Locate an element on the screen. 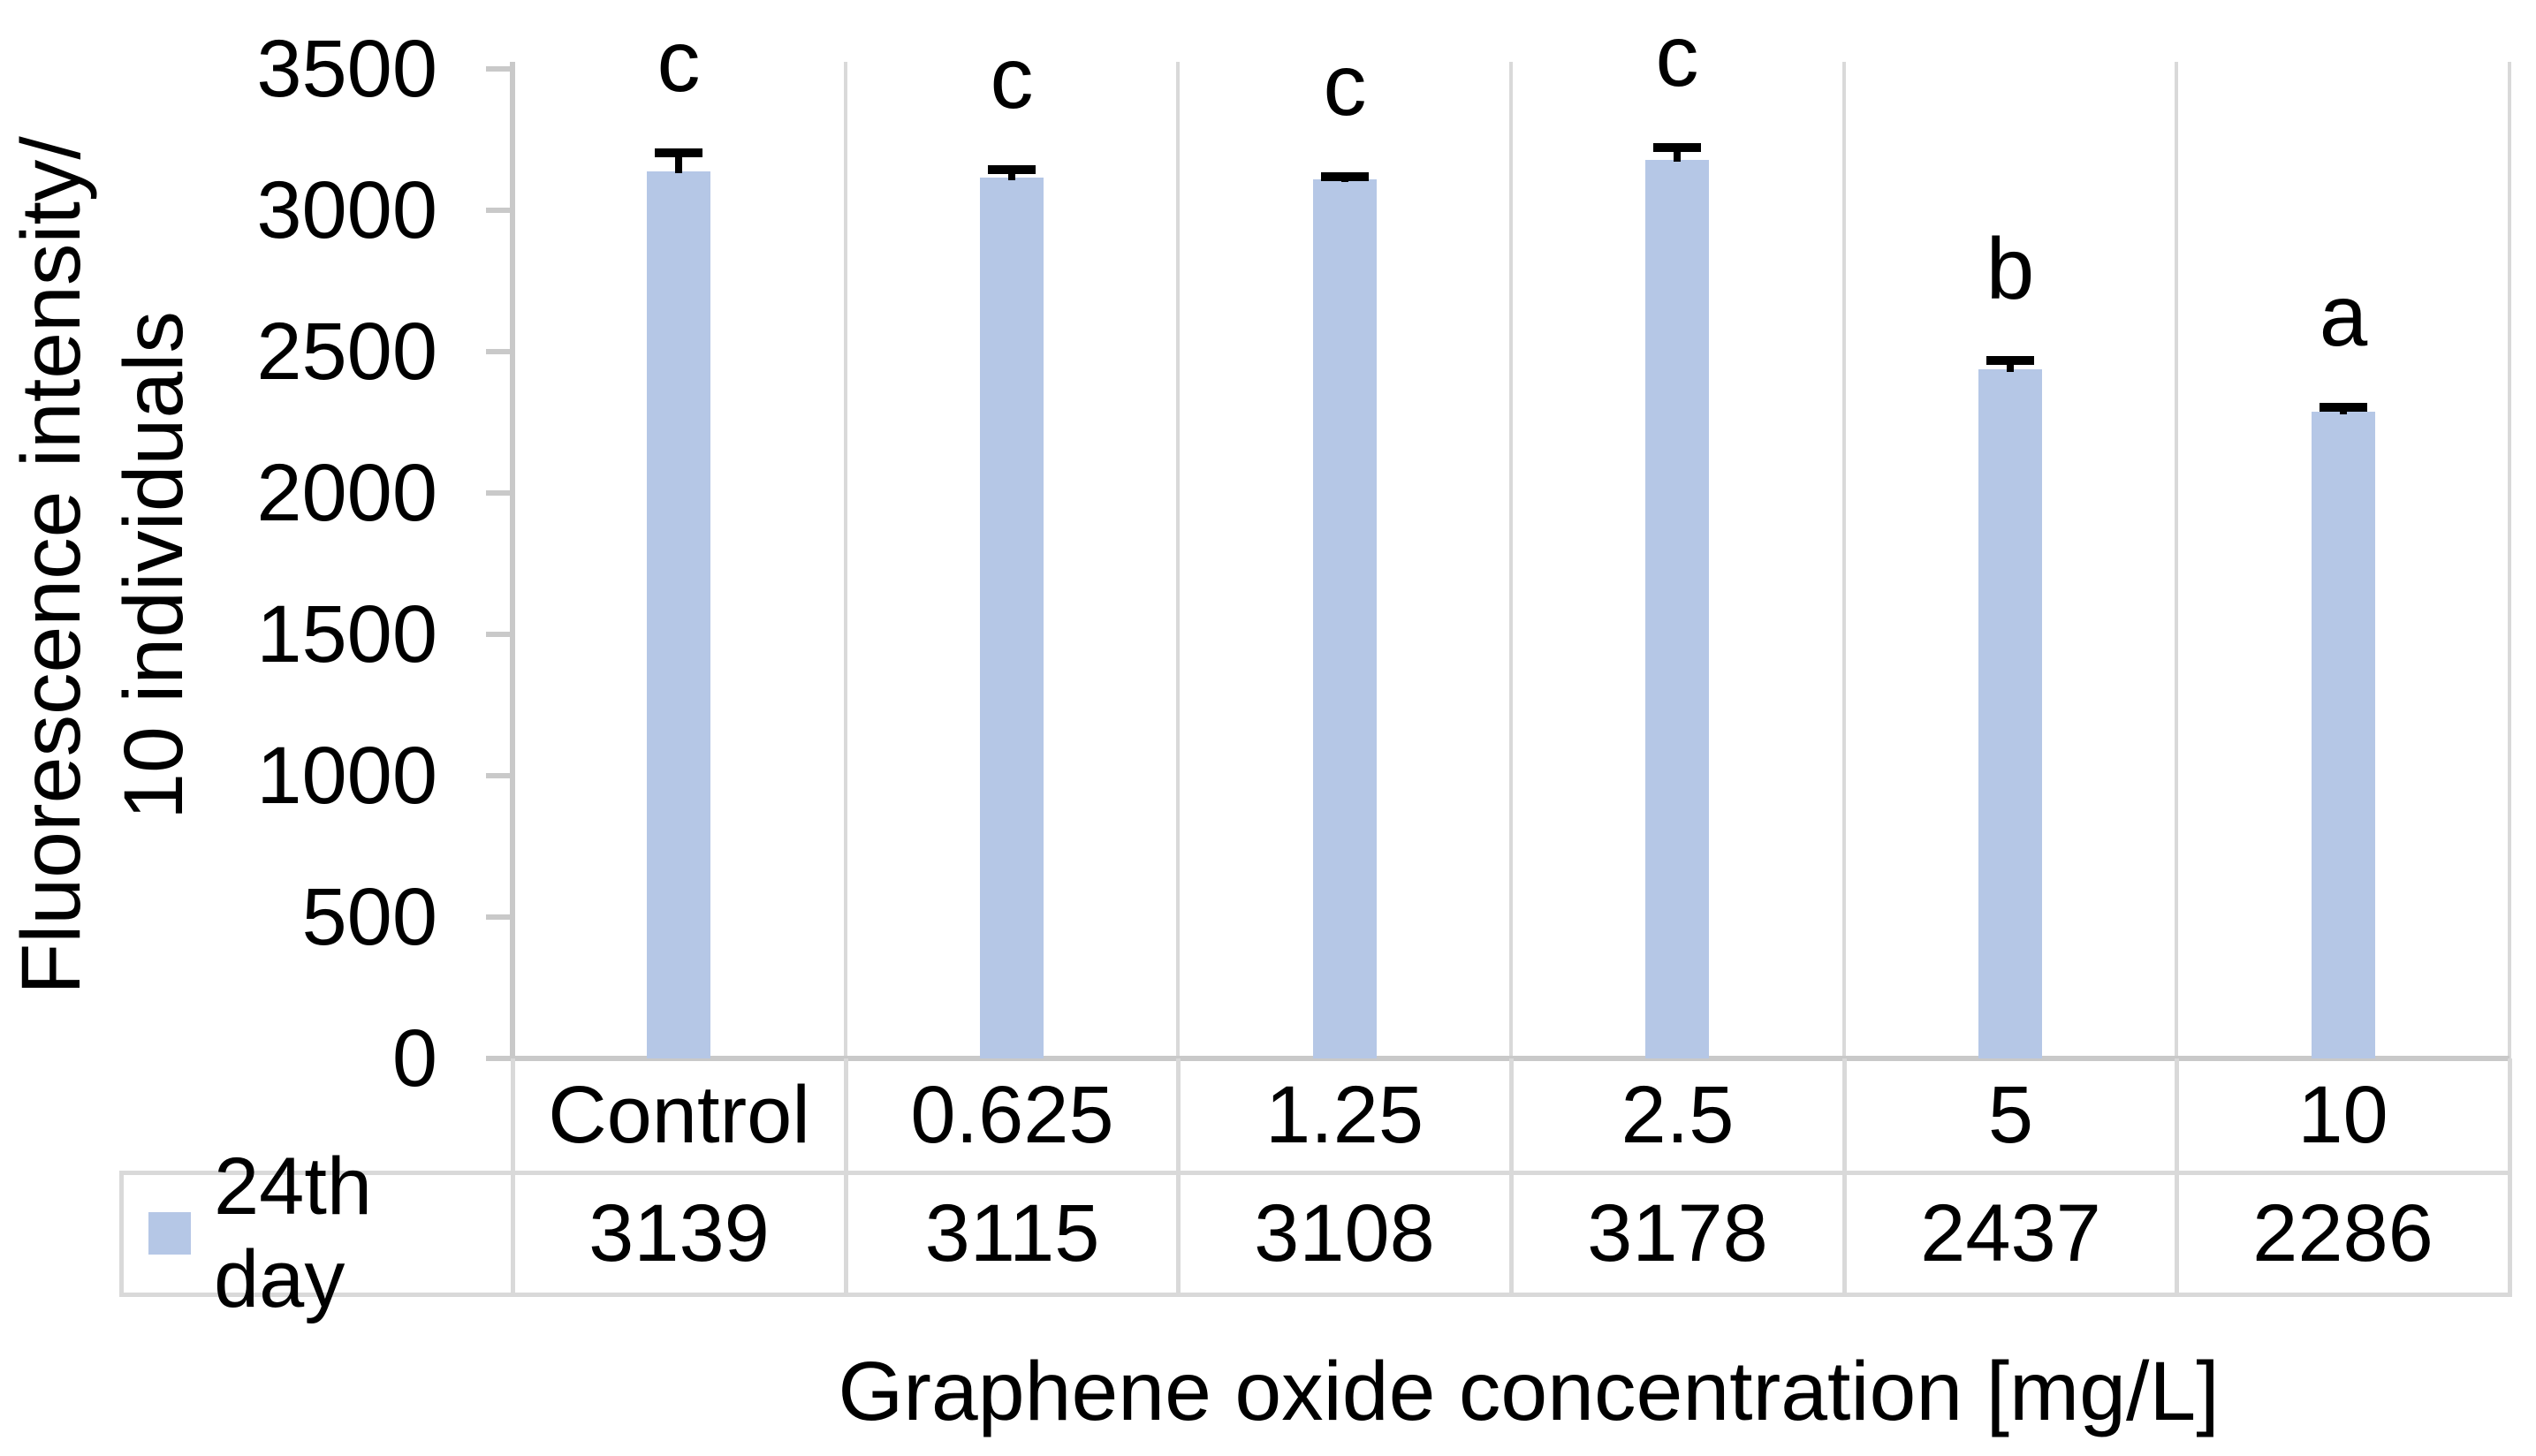  y-axis-tick-label: 0 is located at coordinates (414, 1058).